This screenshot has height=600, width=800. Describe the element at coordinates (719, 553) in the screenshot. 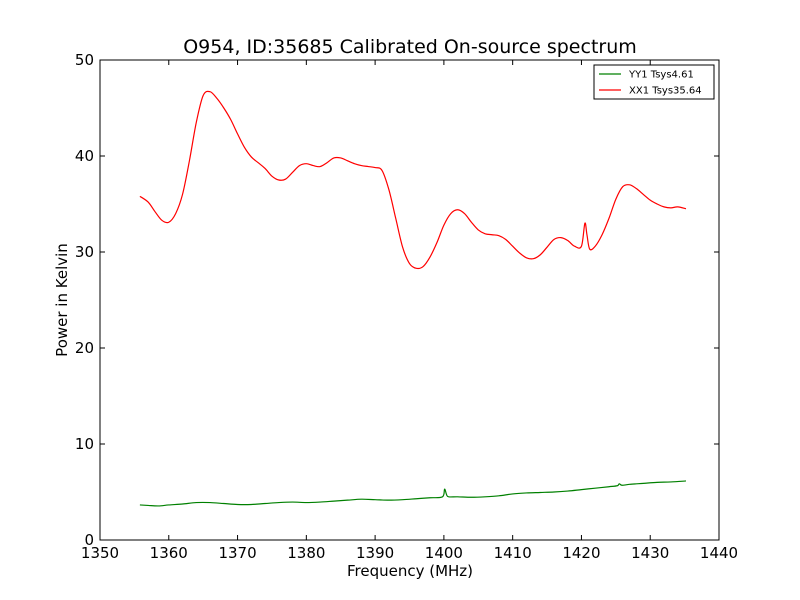

I see `x-tick-label: 1440` at that location.